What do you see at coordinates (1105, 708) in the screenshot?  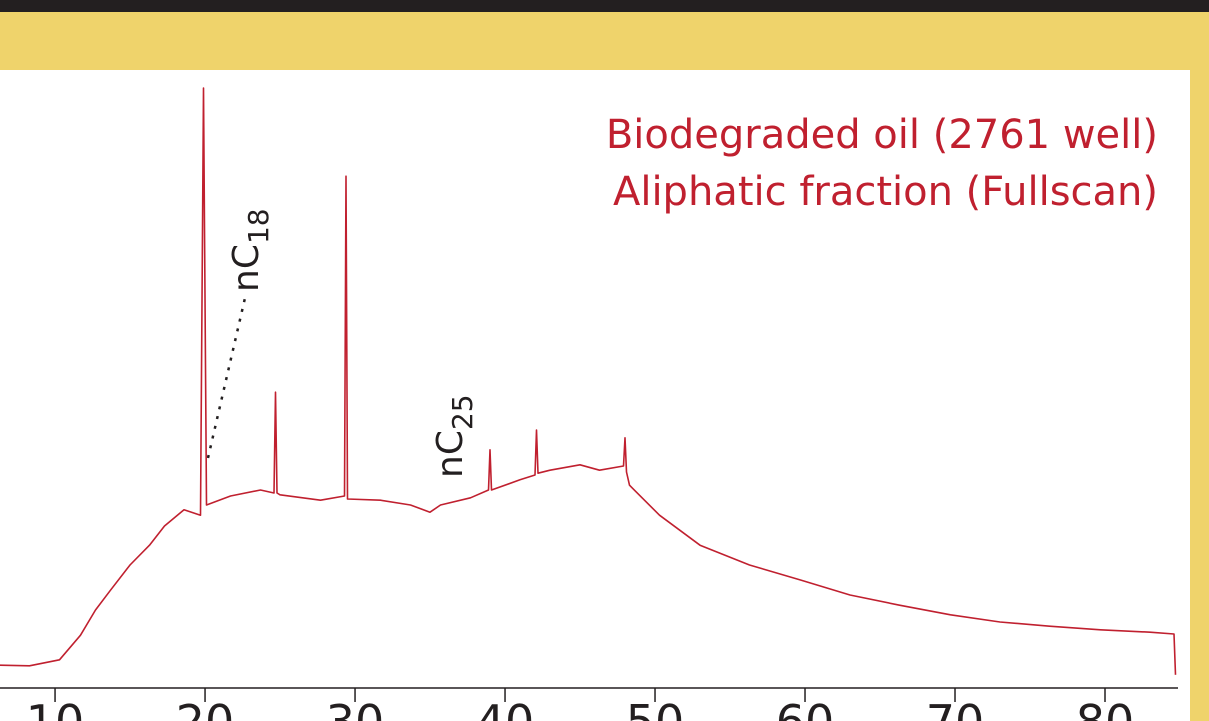 I see `x-tick-label: 80` at bounding box center [1105, 708].